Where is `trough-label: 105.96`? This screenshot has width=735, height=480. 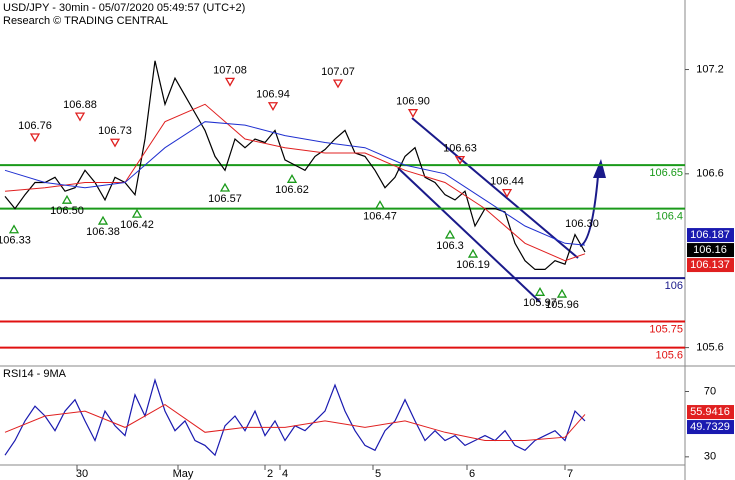
trough-label: 105.96 is located at coordinates (562, 305).